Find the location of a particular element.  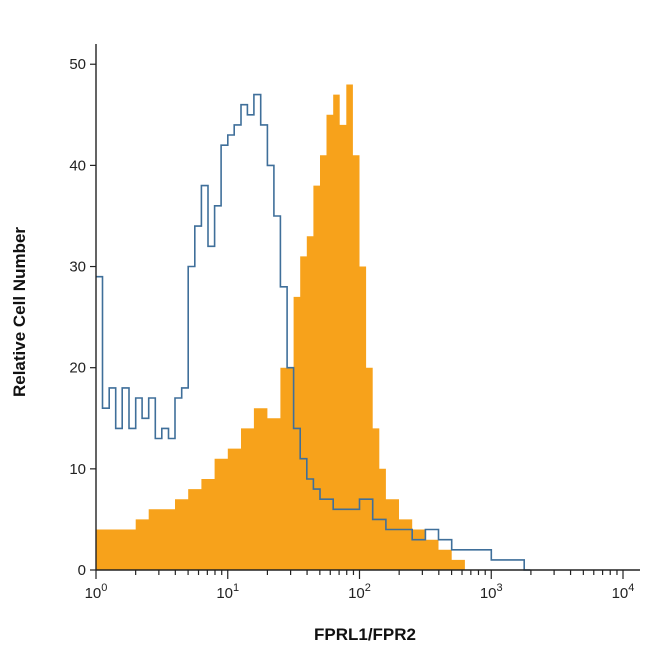

y-tick-label: 30 is located at coordinates (77, 267).